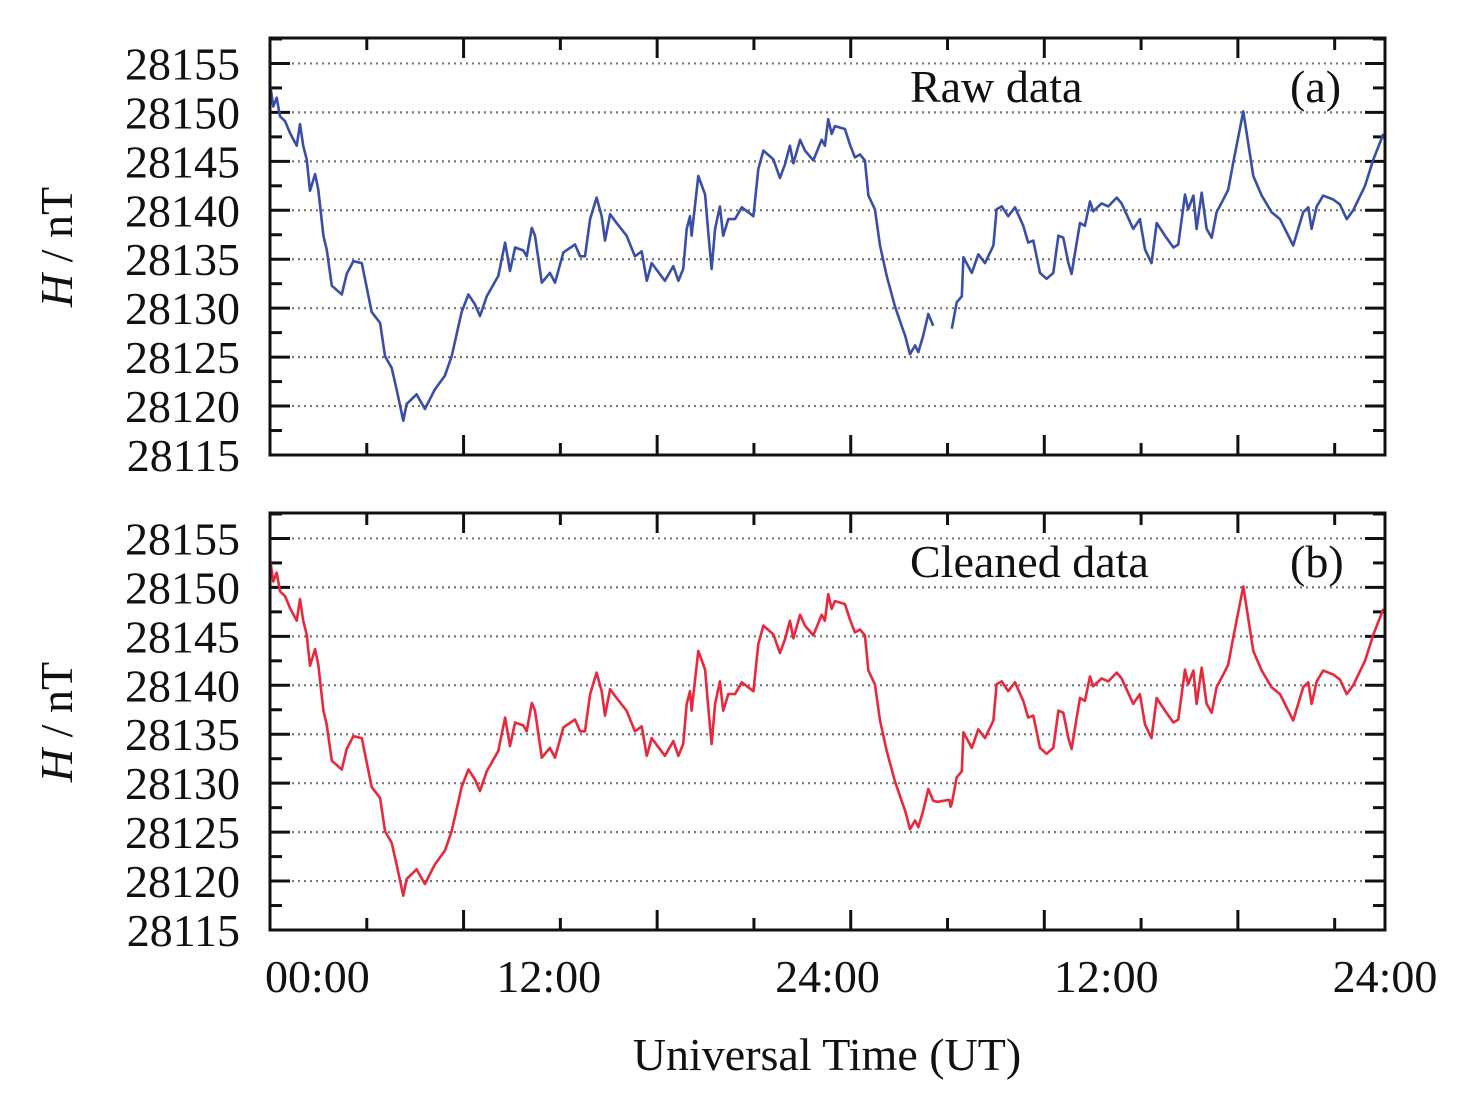  Describe the element at coordinates (1317, 561) in the screenshot. I see `panel-label: (b)` at that location.